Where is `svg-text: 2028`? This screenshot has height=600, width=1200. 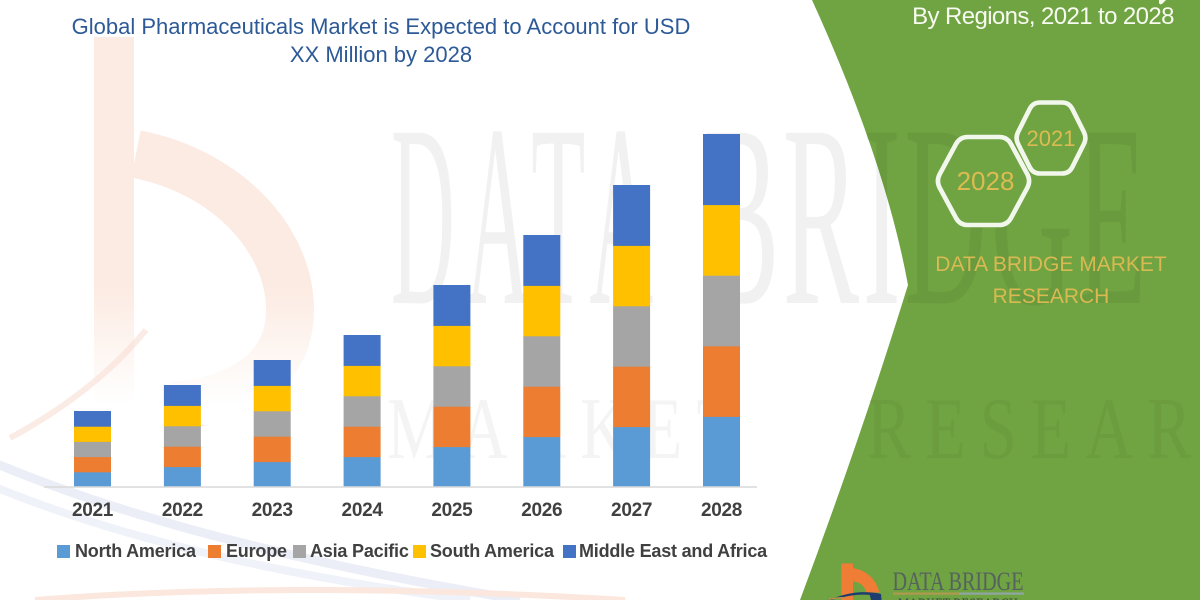 svg-text: 2028 is located at coordinates (986, 181).